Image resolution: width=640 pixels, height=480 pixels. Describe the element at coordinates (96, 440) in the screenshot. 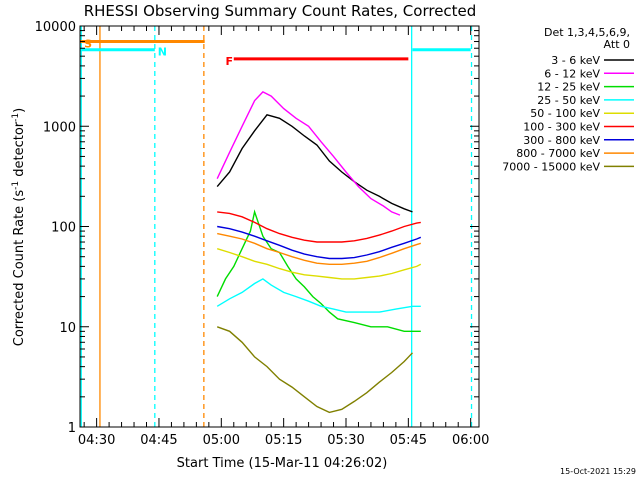

I see `x-tick-label: 04:30` at that location.